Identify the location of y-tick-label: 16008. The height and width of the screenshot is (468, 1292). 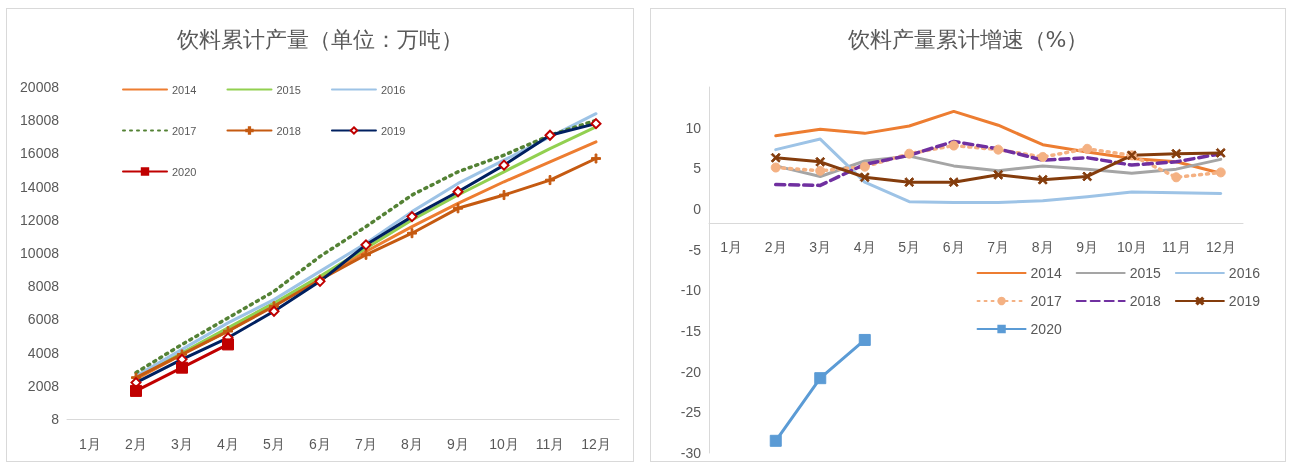
(40, 153).